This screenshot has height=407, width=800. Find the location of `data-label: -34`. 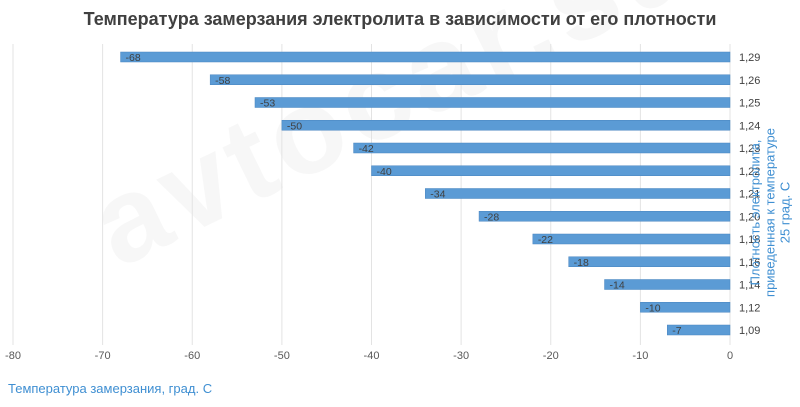

data-label: -34 is located at coordinates (437, 195).